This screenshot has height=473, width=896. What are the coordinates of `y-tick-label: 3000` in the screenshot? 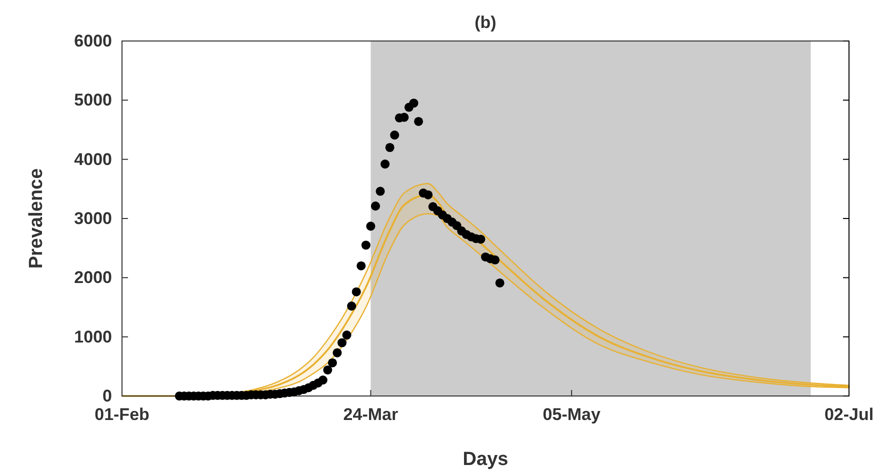 It's located at (93, 218).